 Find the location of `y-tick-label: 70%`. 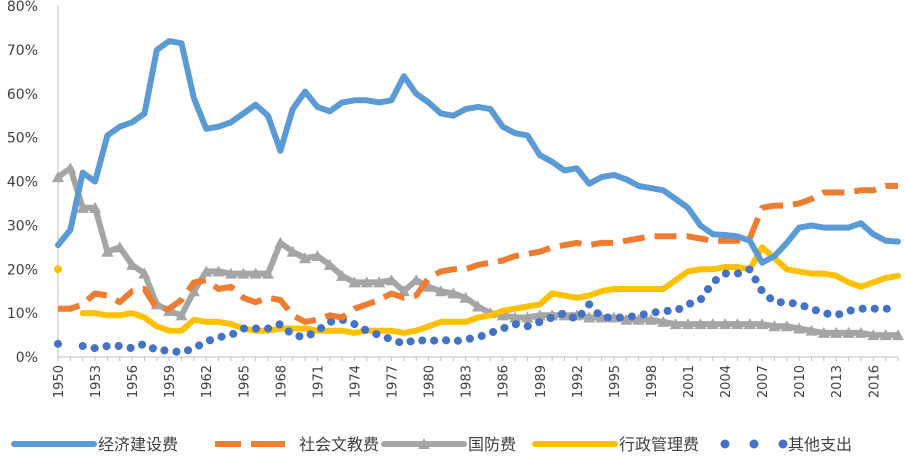

y-tick-label: 70% is located at coordinates (22, 51).